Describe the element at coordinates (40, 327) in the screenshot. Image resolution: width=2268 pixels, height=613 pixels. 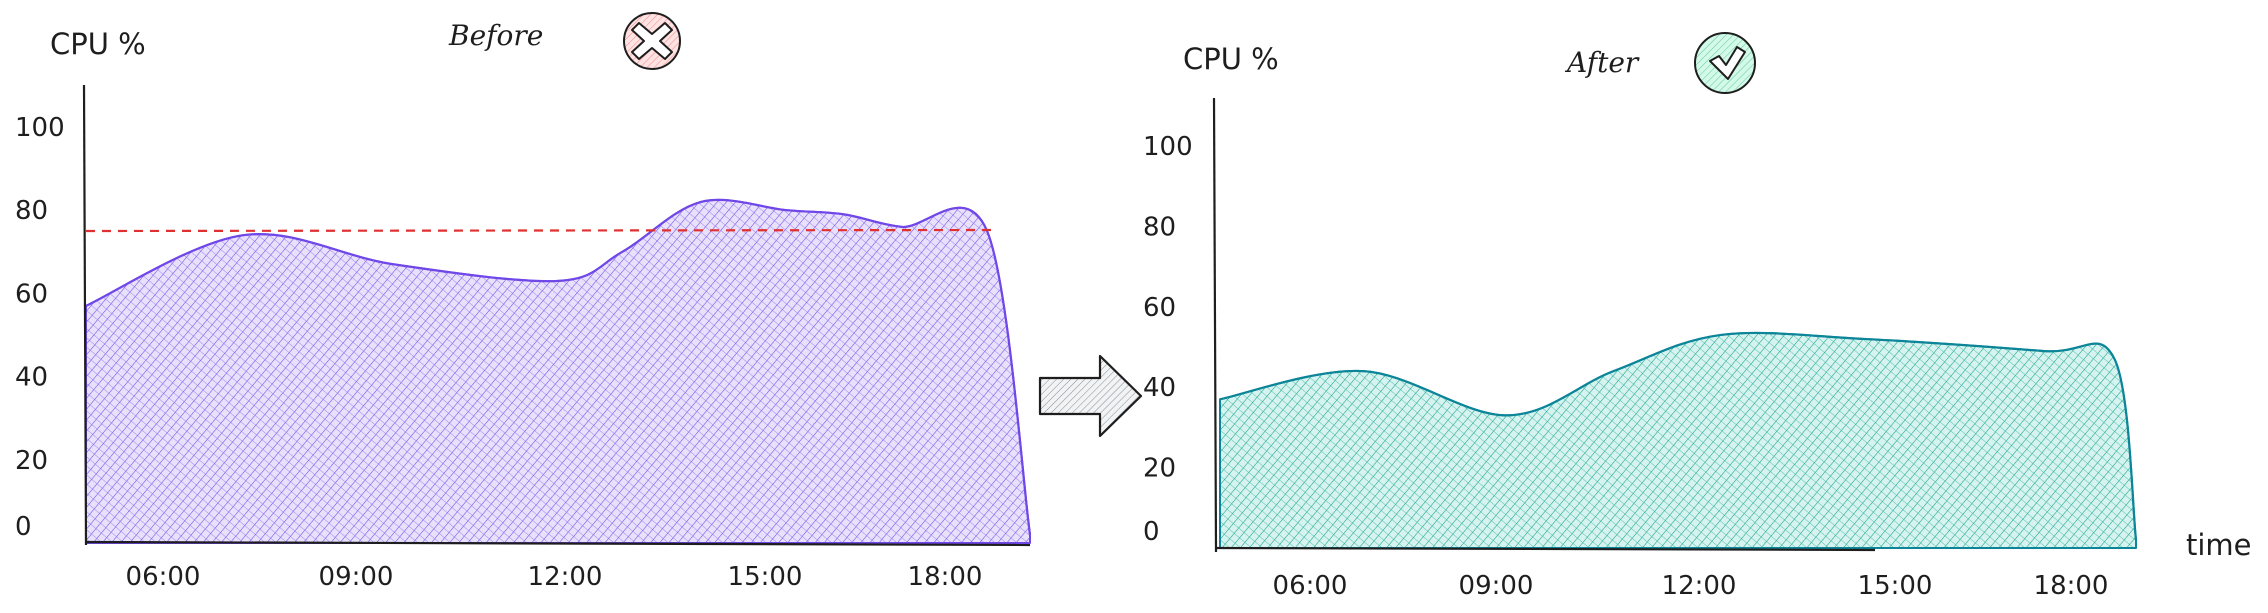
I see `before-y-tick-labels: 0 20 40 60 80 100` at that location.